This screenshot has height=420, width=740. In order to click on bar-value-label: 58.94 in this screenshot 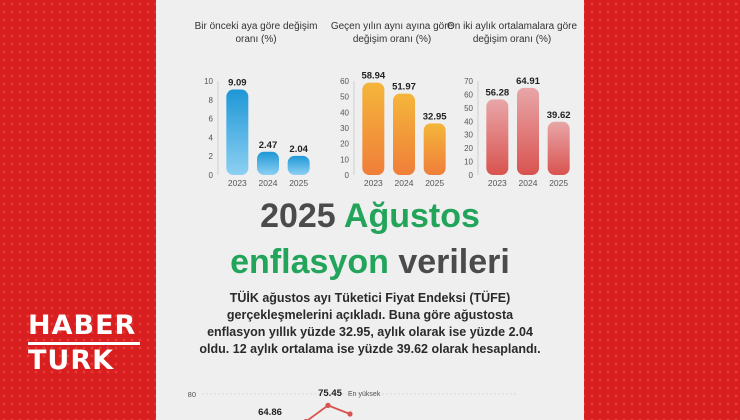, I will do `click(373, 76)`.